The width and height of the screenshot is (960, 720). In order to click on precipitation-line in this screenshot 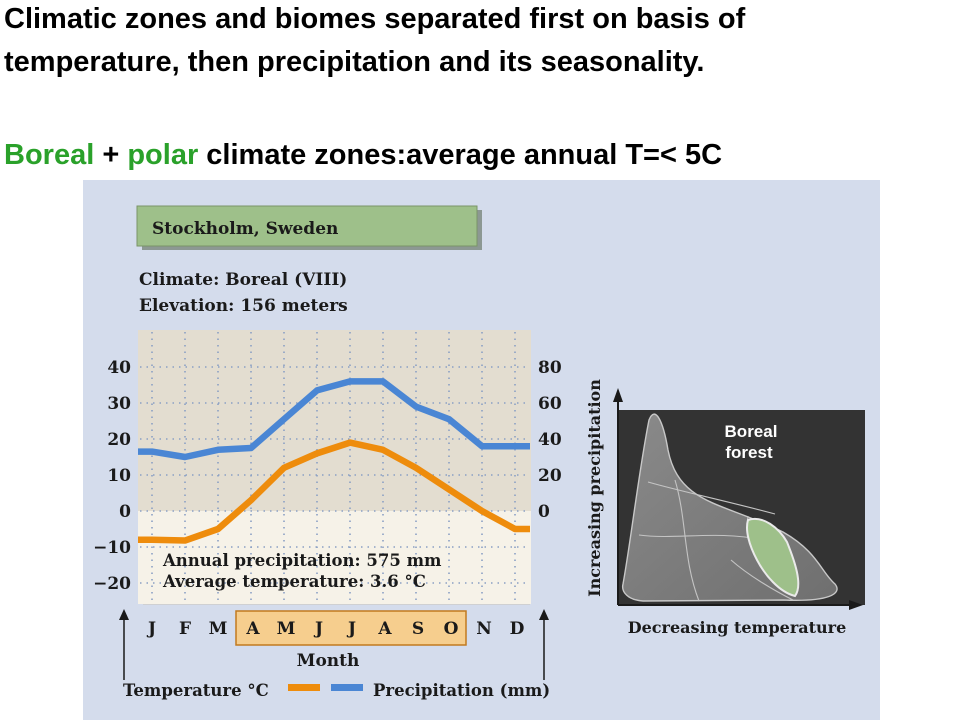, I will do `click(334, 419)`.